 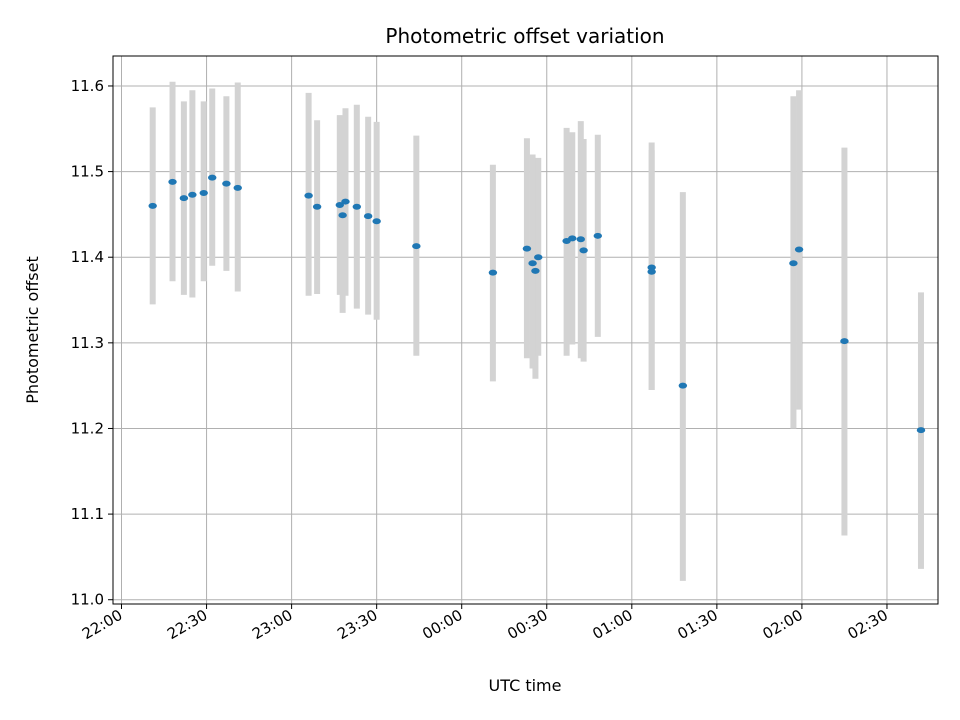 I want to click on y-axis: 11.0 11.1 11.2 11.3 11.4 11.5 11.6, so click(x=92, y=343).